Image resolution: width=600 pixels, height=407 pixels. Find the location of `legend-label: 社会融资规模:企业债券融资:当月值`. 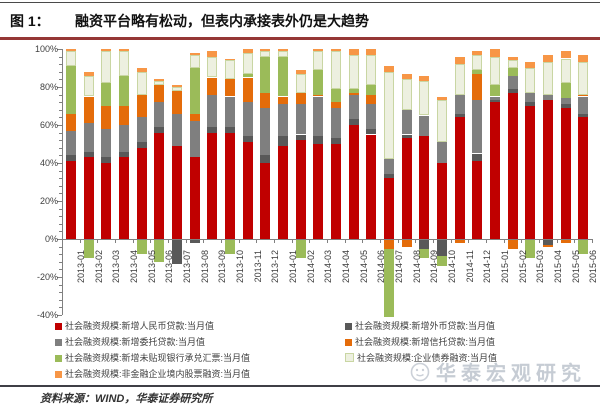

legend-label: 社会融资规模:企业债券融资:当月值 is located at coordinates (427, 358).